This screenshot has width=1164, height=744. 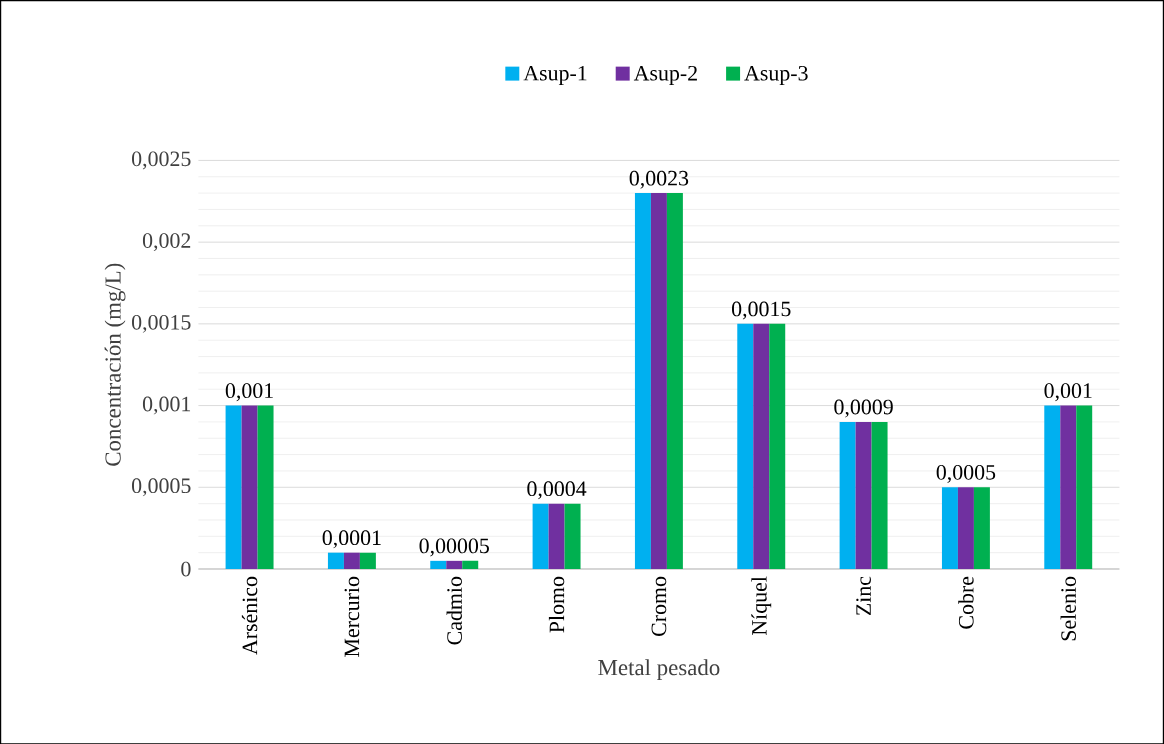 I want to click on y-axis-title: Concentración (mg/L), so click(x=115, y=364).